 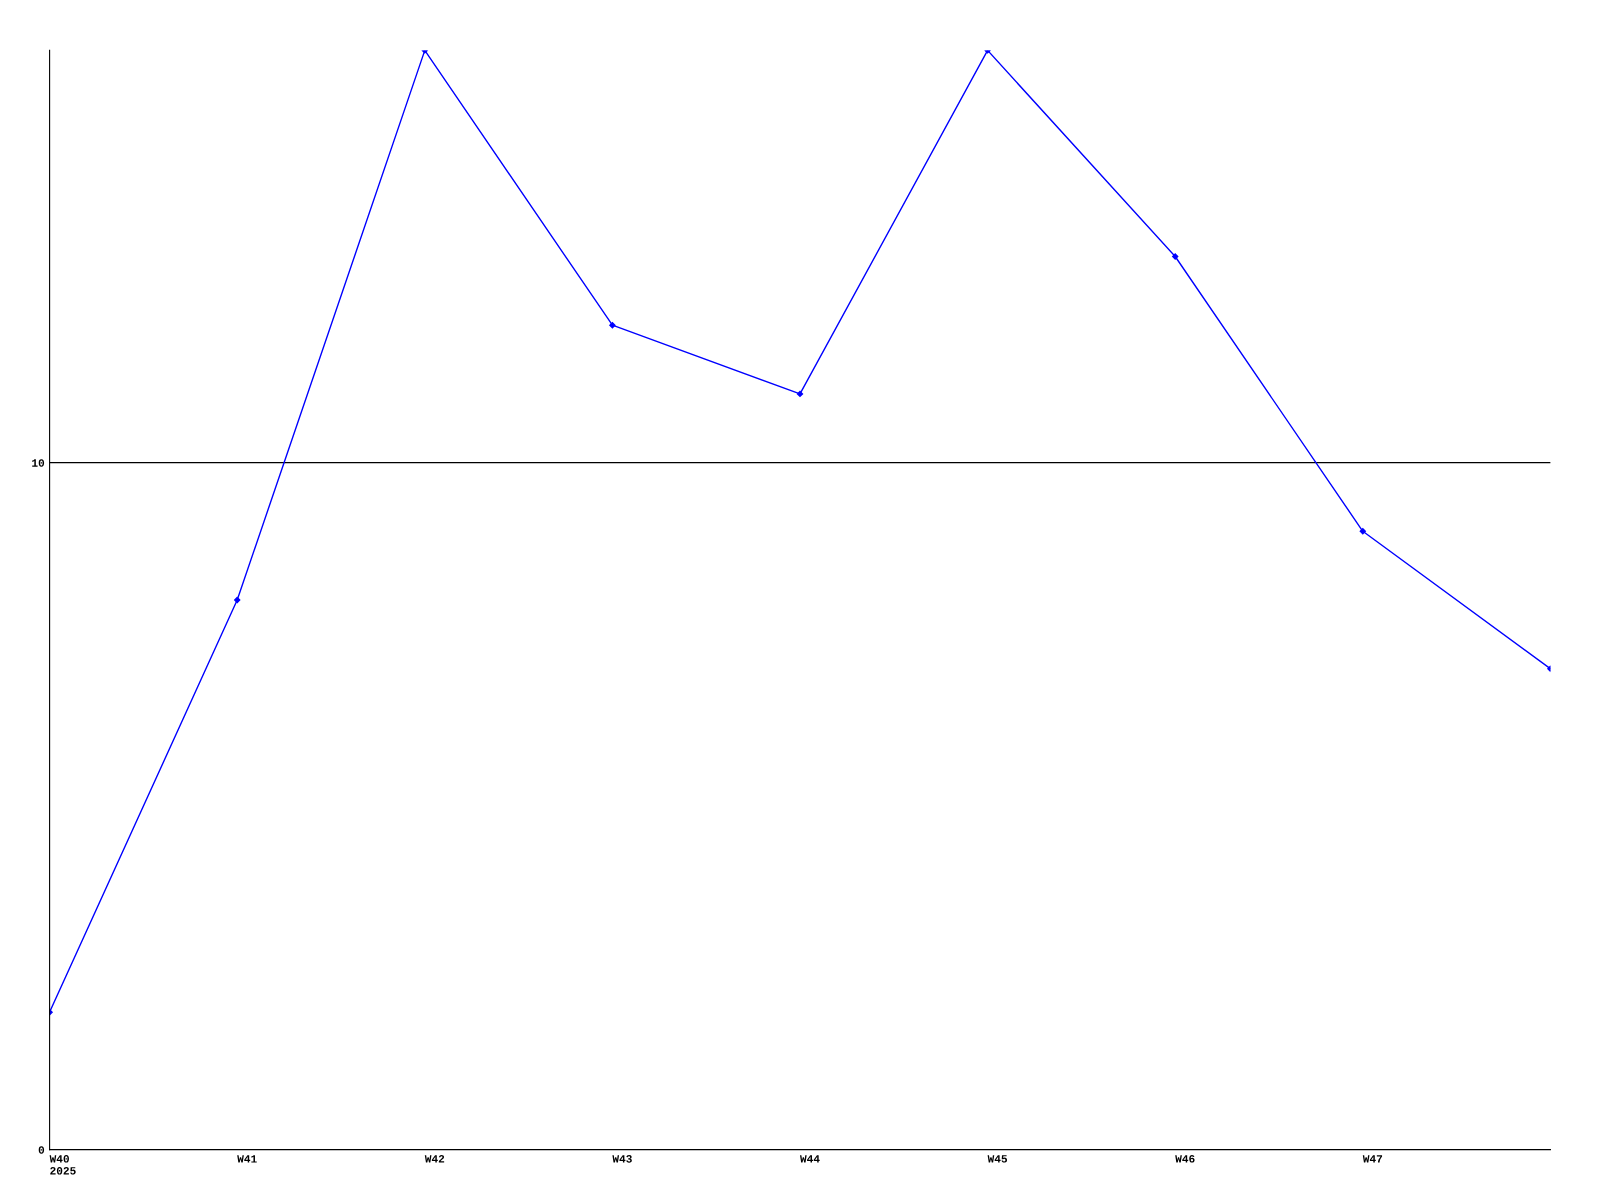 What do you see at coordinates (62, 1165) in the screenshot?
I see `x-tick-label: W40 2025` at bounding box center [62, 1165].